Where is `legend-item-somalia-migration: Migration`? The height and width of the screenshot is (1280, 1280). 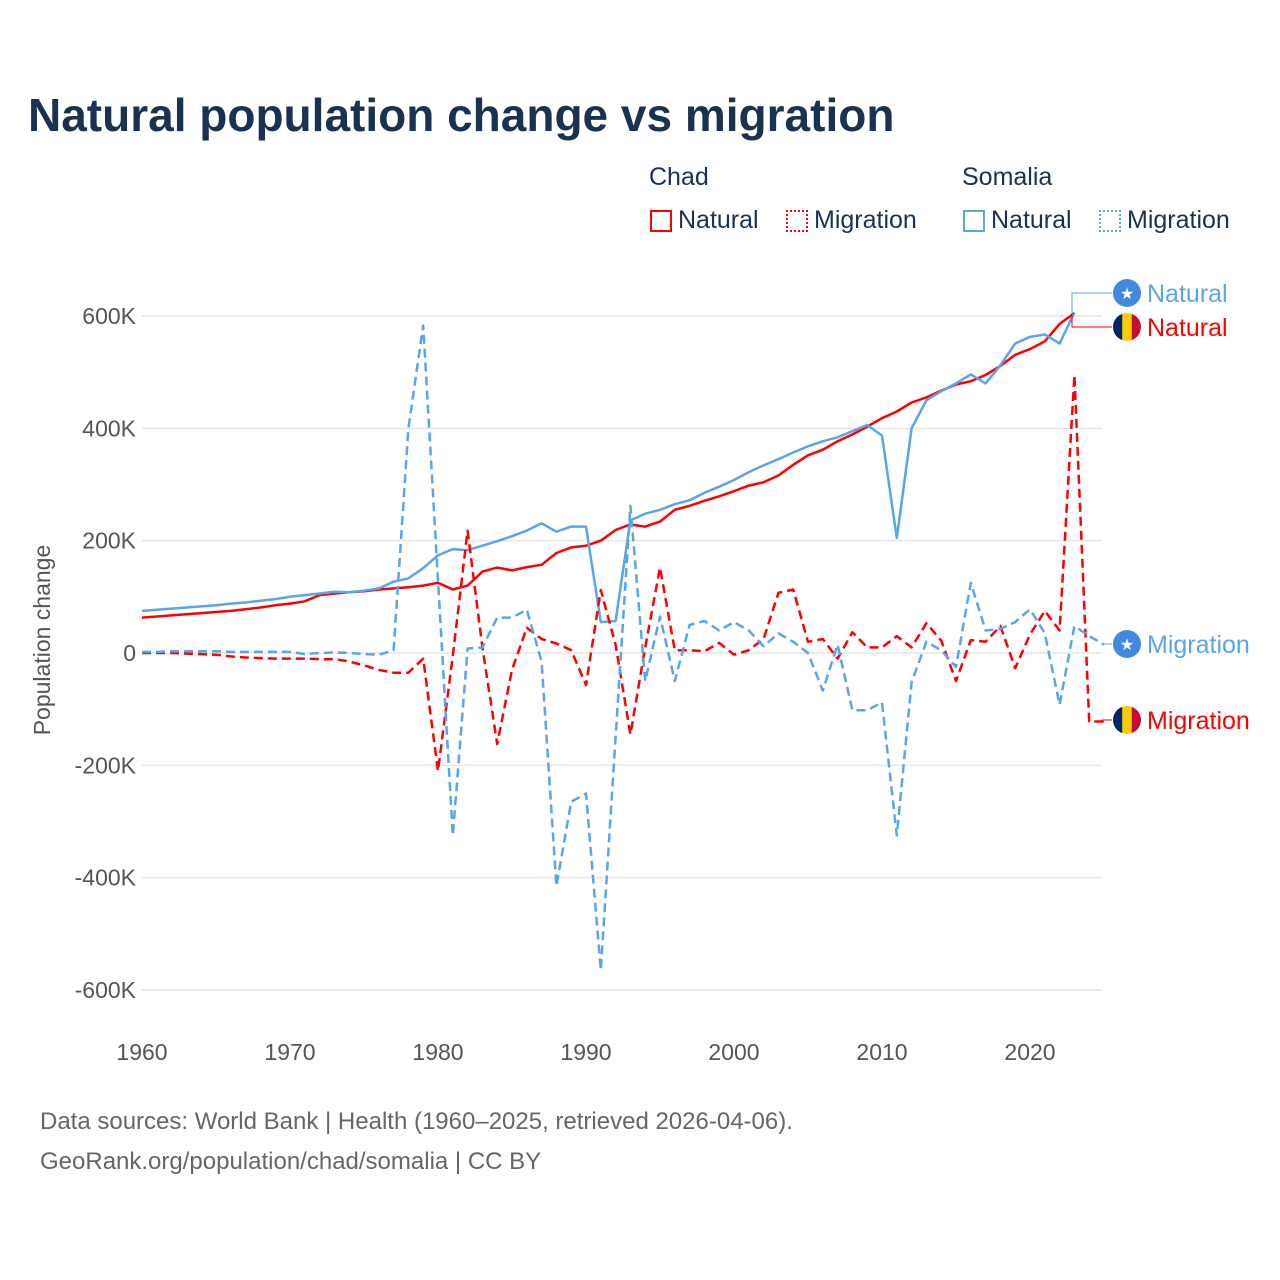
legend-item-somalia-migration: Migration is located at coordinates (1164, 220).